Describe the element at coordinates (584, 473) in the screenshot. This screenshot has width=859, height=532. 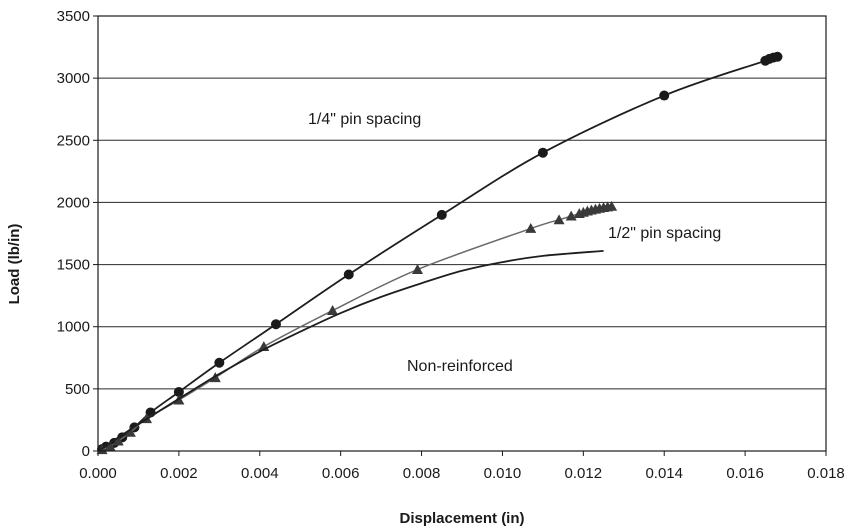
I see `x-tick-label: 0.012` at that location.